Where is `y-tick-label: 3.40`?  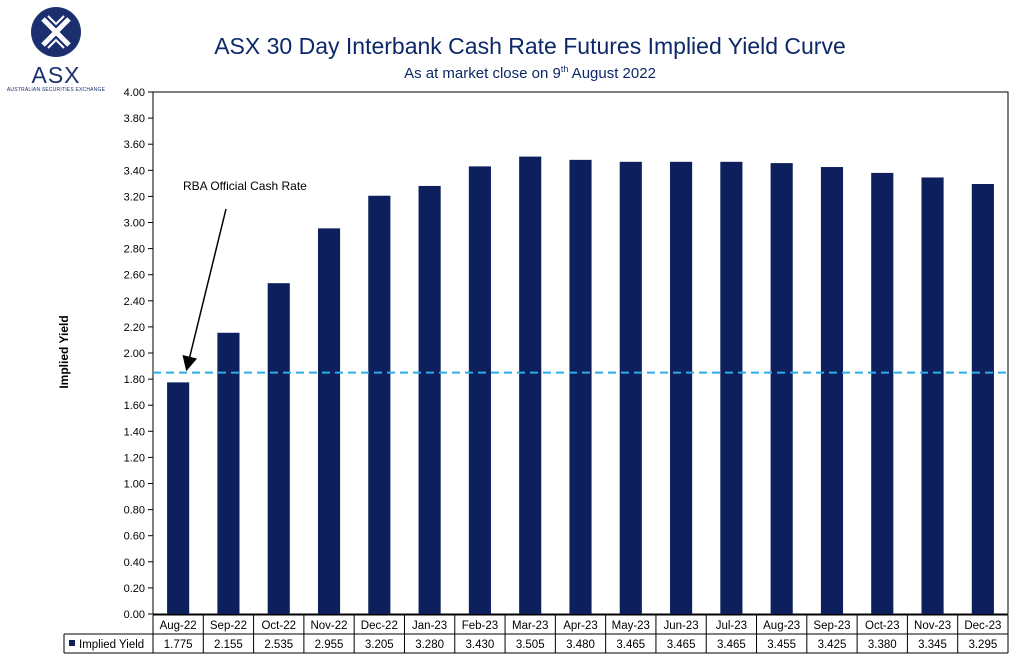 y-tick-label: 3.40 is located at coordinates (134, 171).